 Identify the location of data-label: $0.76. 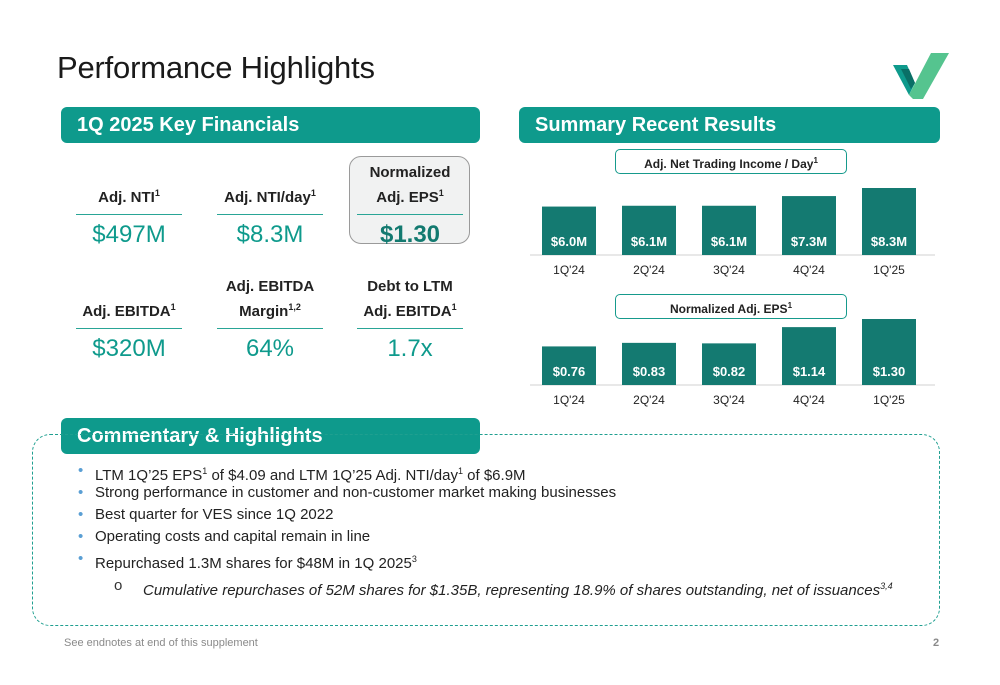
(569, 371).